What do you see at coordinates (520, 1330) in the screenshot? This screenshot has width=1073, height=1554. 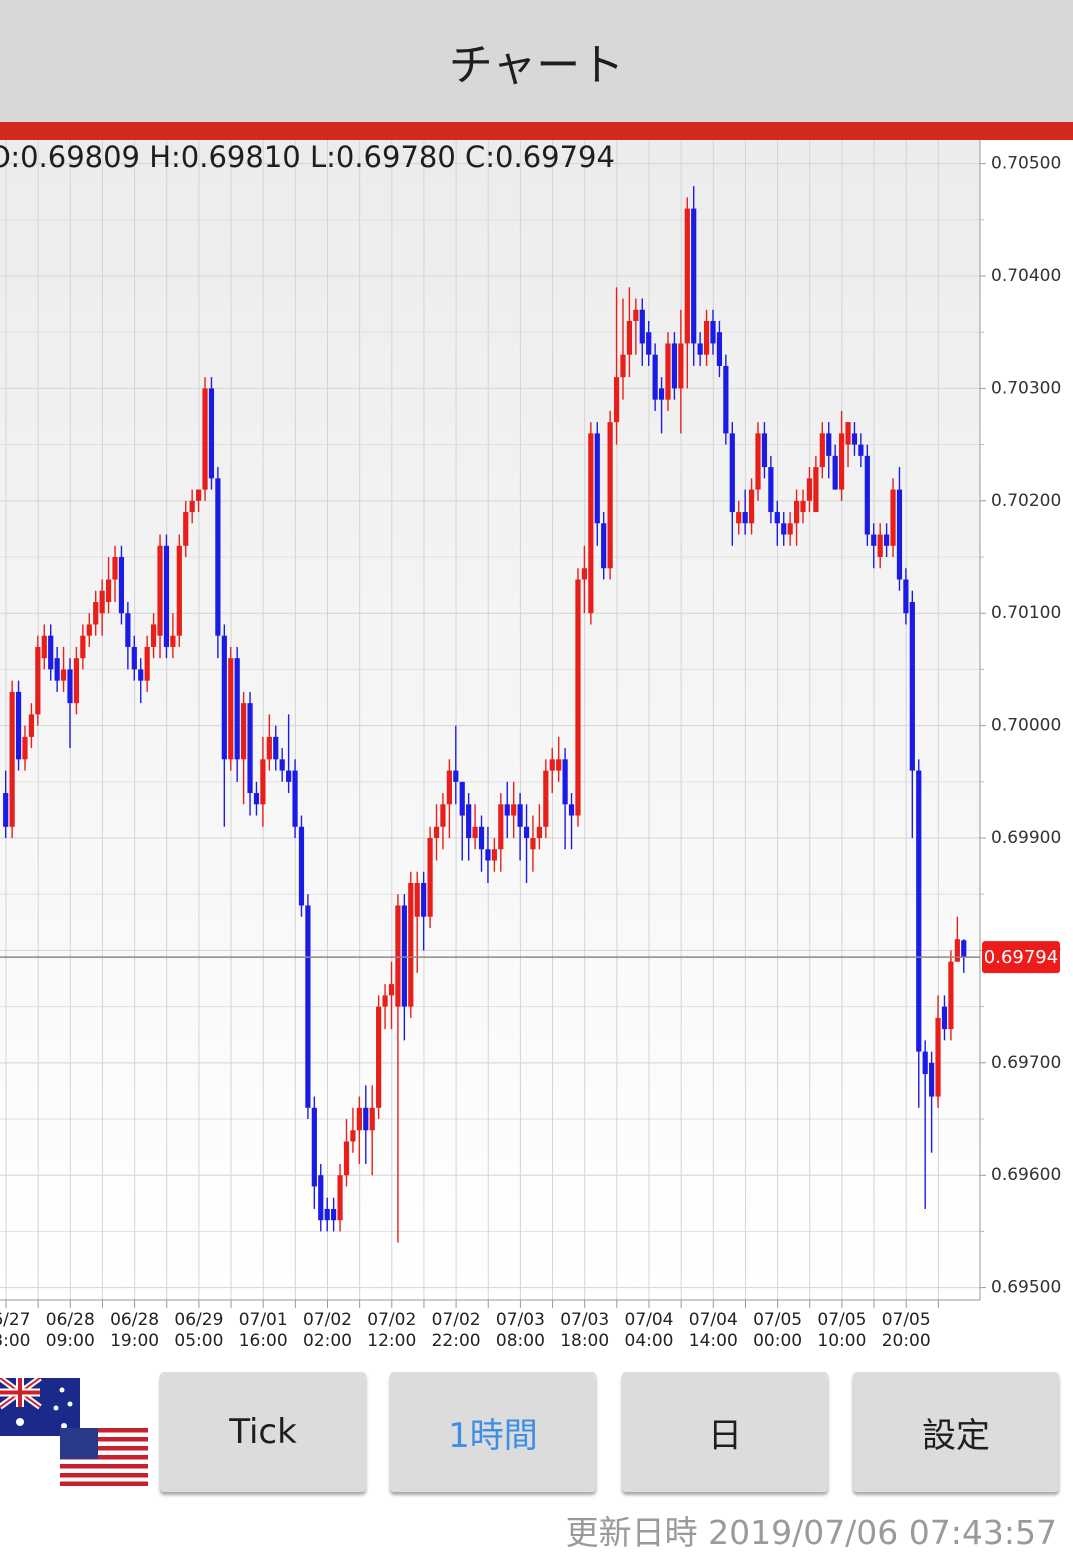 I see `x-tick-label: 07/03 08:00` at bounding box center [520, 1330].